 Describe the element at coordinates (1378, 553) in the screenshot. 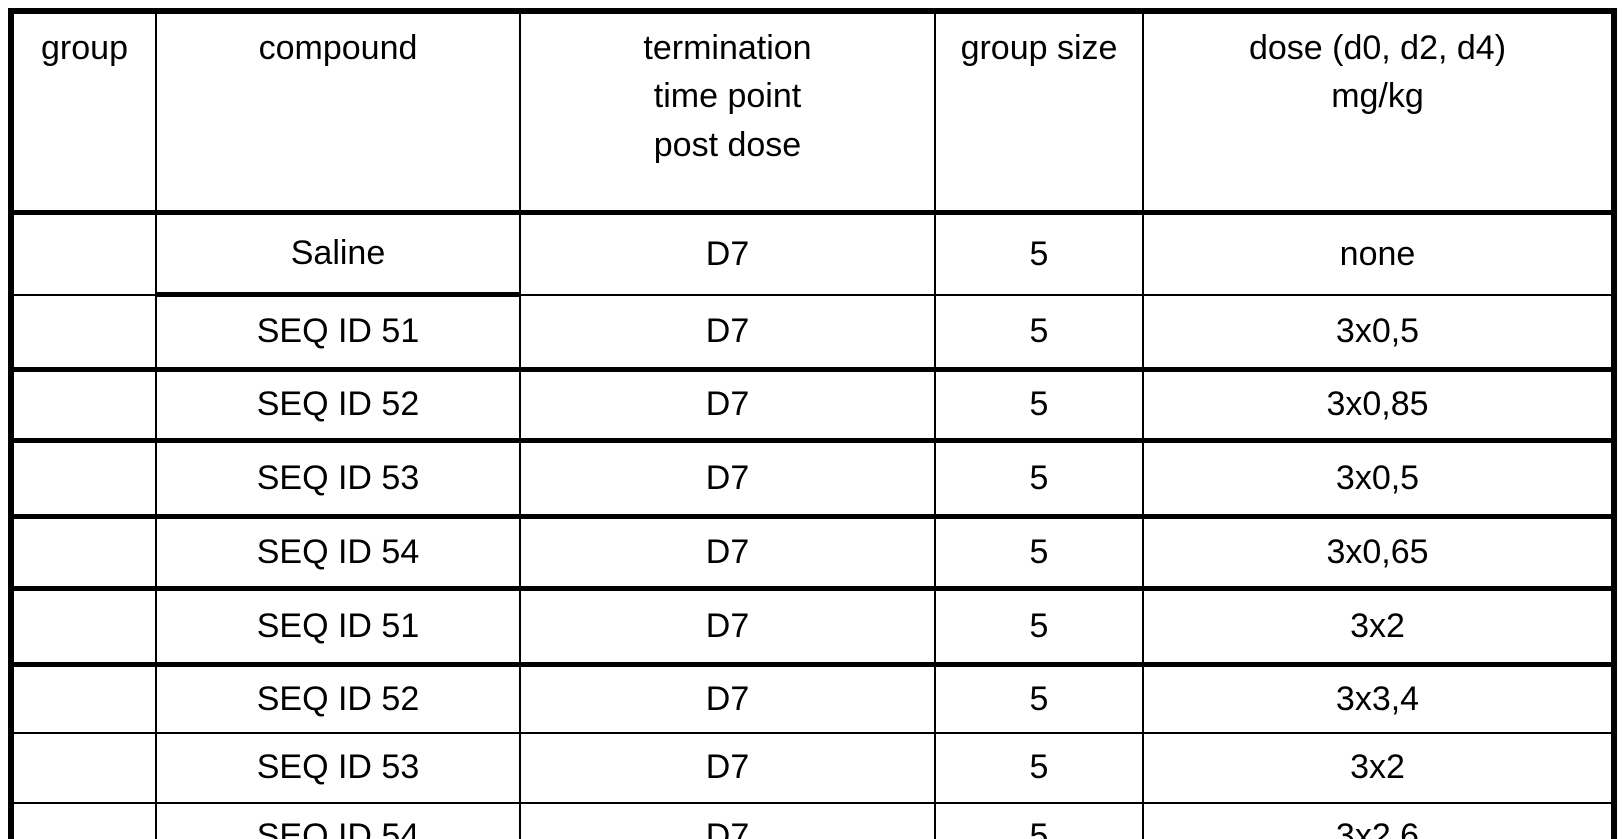

I see `cell-dose: 3x0,65` at that location.